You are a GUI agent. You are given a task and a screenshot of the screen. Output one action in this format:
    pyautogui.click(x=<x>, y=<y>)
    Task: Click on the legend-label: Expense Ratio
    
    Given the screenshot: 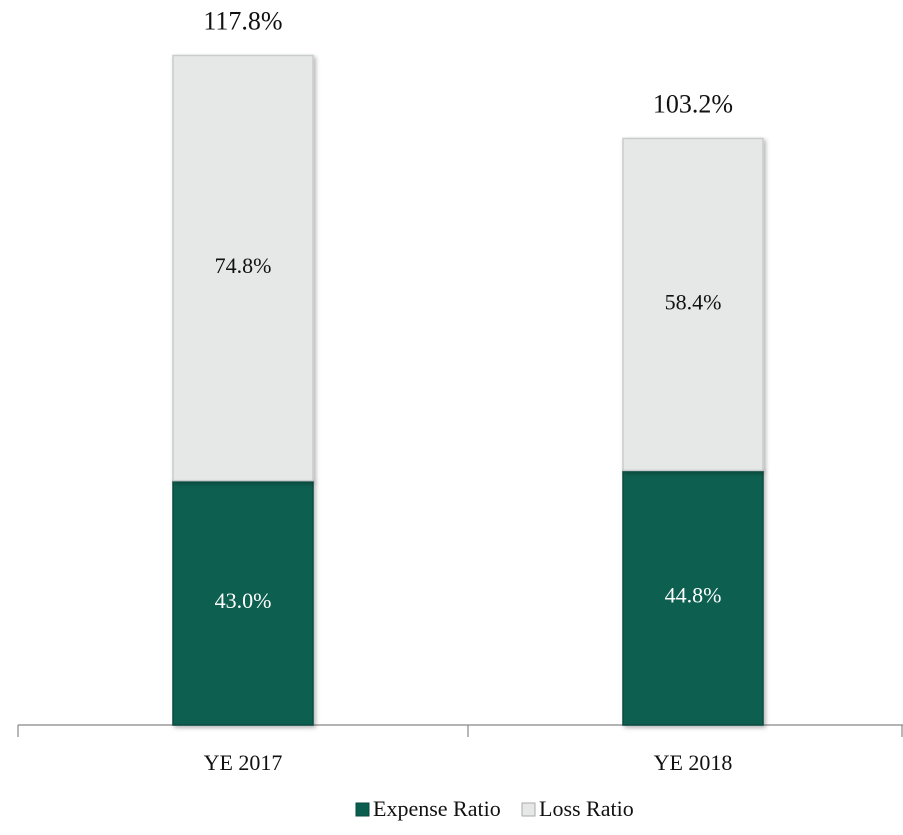 What is the action you would take?
    pyautogui.click(x=437, y=808)
    